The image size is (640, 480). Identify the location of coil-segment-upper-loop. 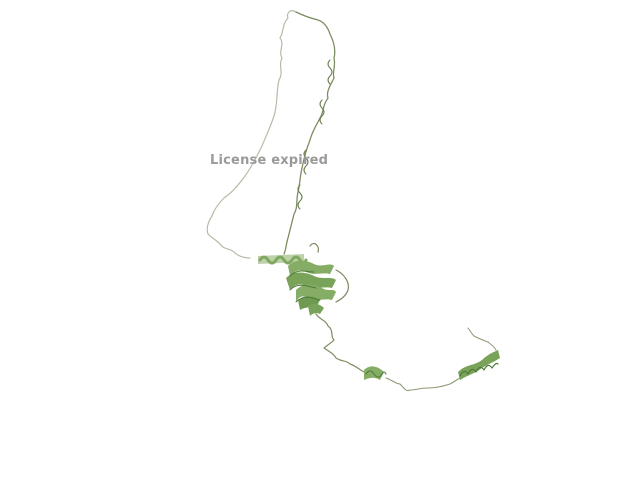
(251, 134).